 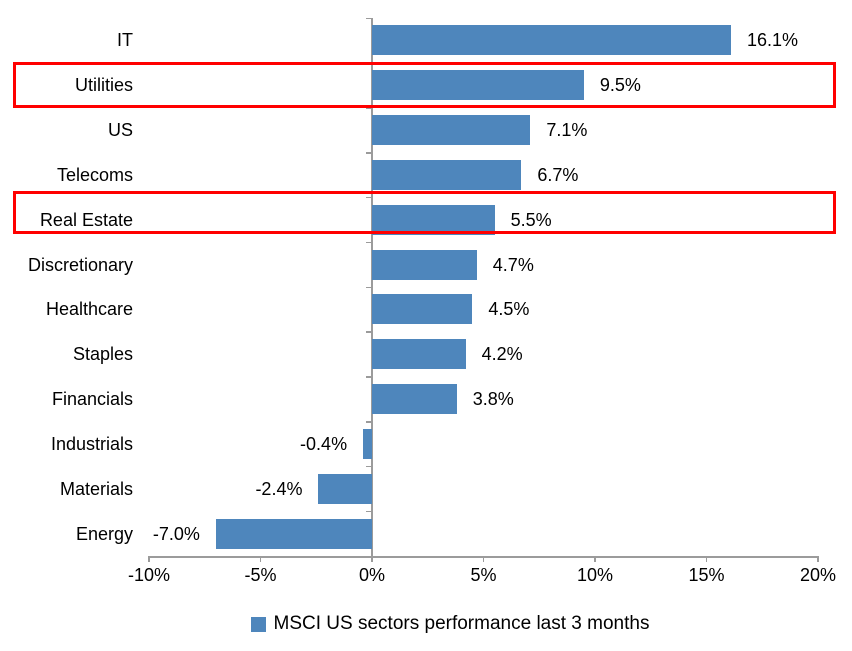 I want to click on category-label-energy: Energy, so click(x=104, y=533).